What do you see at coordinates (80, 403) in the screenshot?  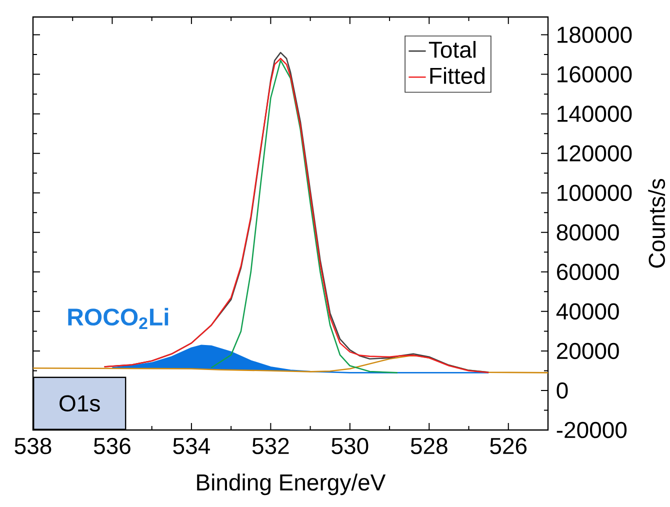 I see `annotation: O1s` at bounding box center [80, 403].